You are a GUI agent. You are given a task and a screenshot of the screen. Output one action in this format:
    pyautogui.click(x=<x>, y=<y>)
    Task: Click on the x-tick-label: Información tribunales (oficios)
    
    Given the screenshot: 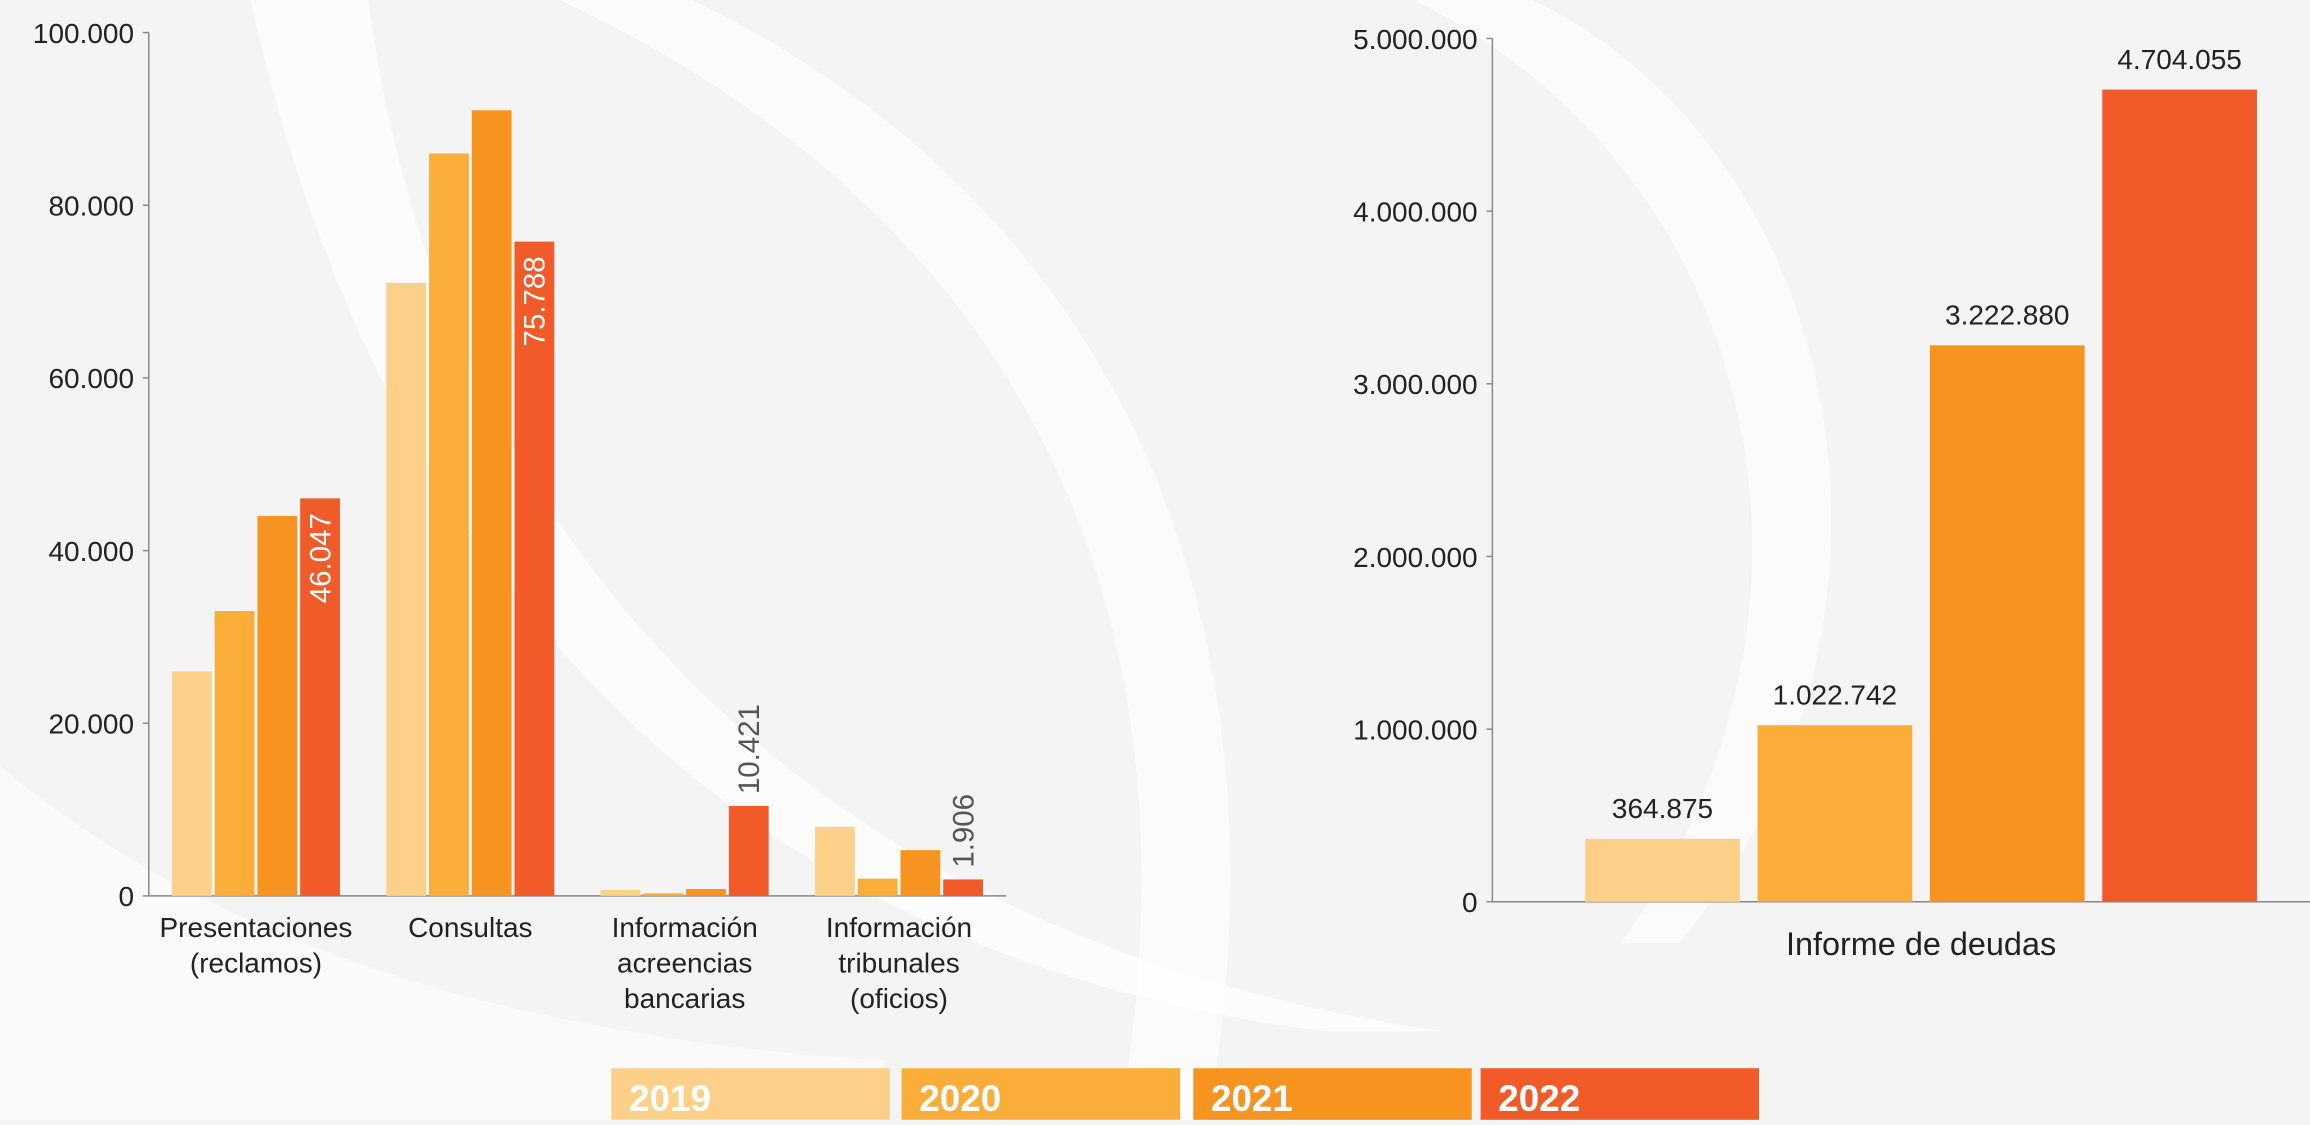 What is the action you would take?
    pyautogui.click(x=899, y=963)
    